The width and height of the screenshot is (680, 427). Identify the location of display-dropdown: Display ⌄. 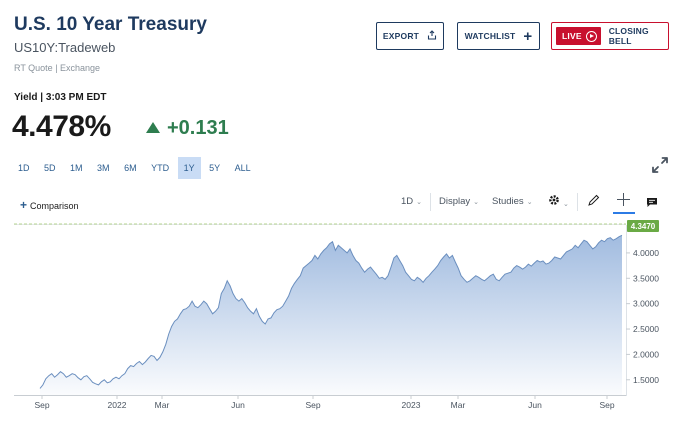
(459, 201).